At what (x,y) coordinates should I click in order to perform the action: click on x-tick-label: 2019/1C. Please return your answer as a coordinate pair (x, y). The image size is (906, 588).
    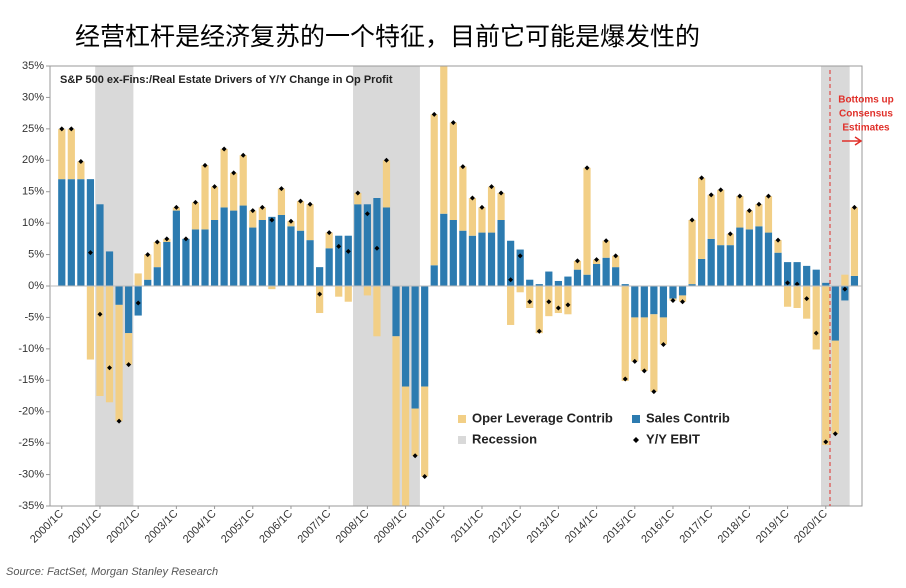
    Looking at the image, I should click on (773, 527).